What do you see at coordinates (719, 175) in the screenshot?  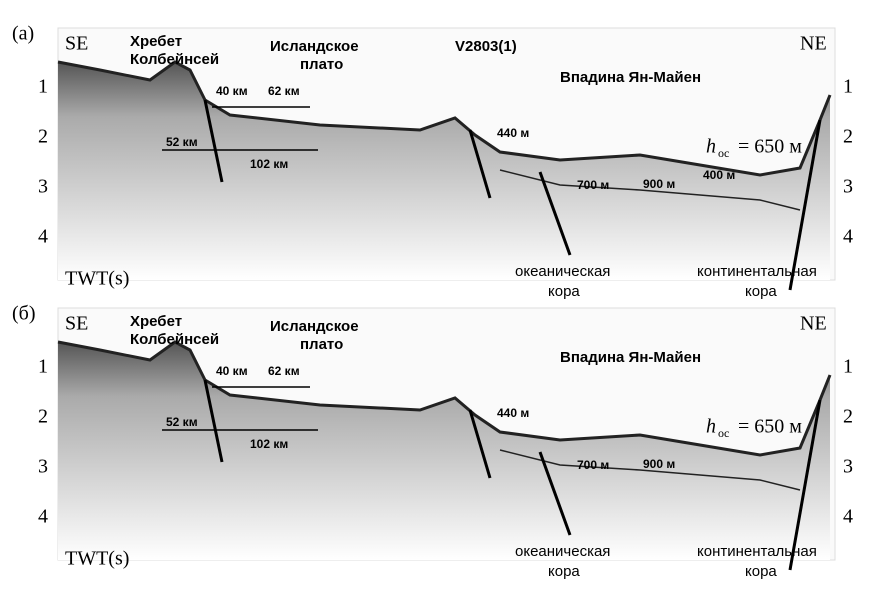 I see `annotation: 400 м` at bounding box center [719, 175].